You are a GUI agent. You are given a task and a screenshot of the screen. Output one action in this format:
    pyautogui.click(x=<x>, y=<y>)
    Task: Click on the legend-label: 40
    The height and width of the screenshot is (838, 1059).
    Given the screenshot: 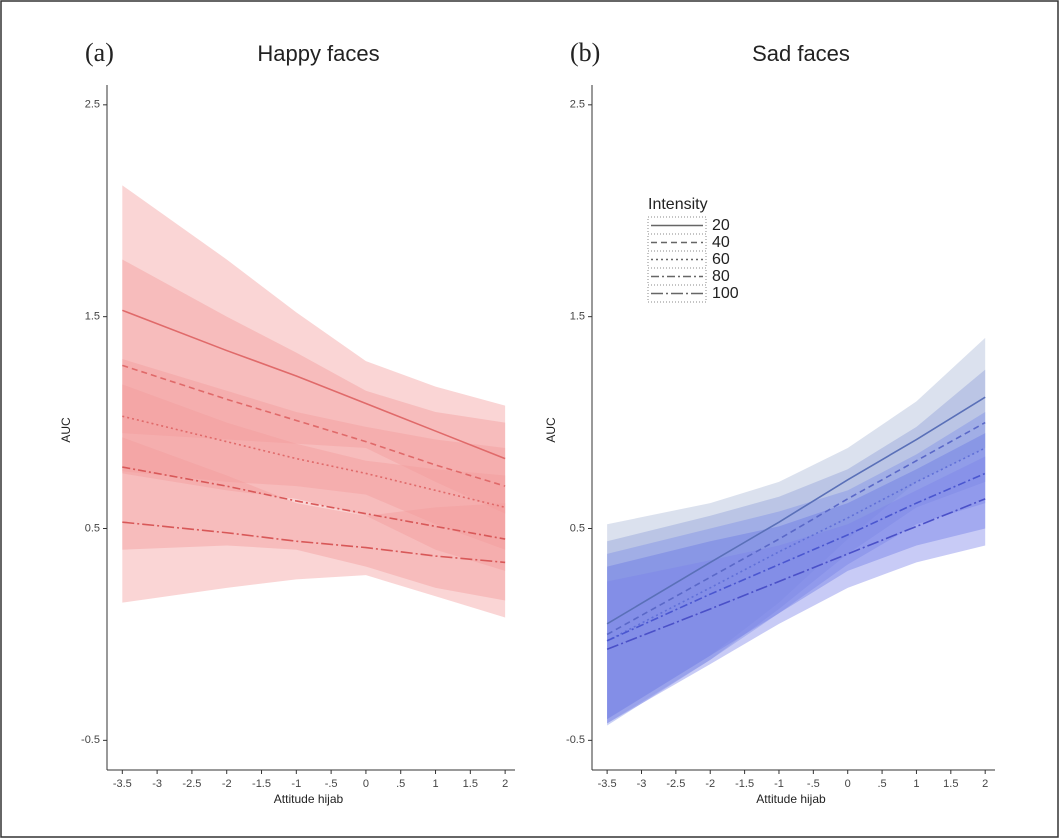 What is the action you would take?
    pyautogui.click(x=721, y=242)
    